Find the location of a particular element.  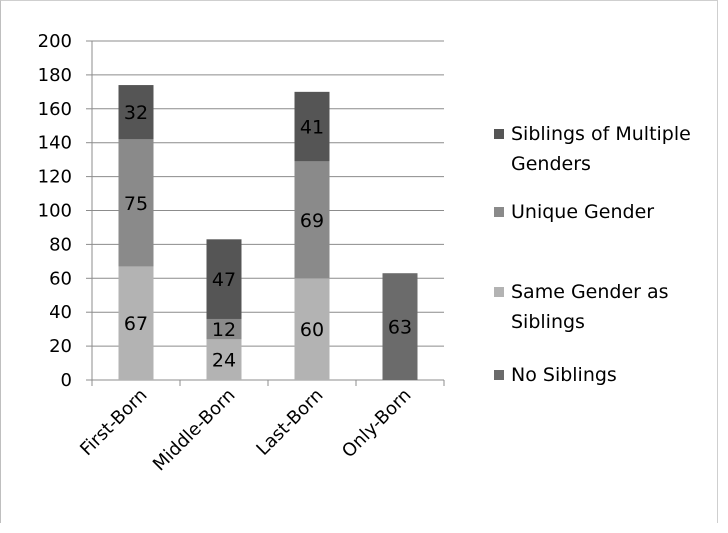

y-tick-label: 160 is located at coordinates (55, 109).